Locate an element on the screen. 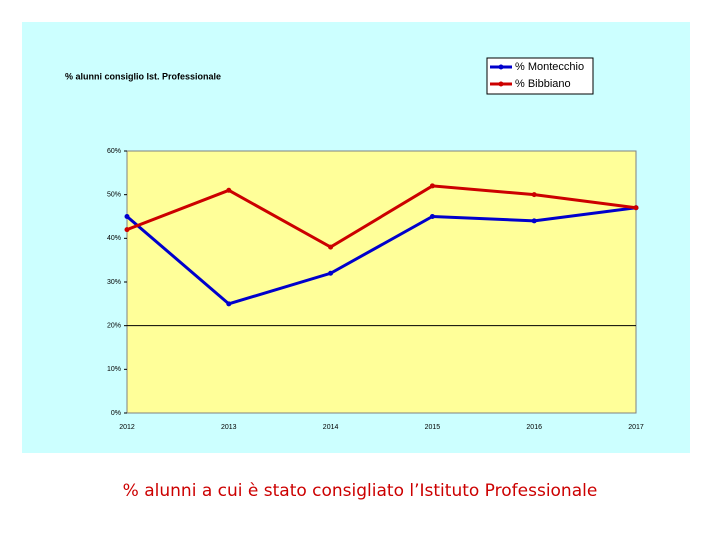 The width and height of the screenshot is (720, 540). legend-label: % Bibbiano is located at coordinates (543, 84).